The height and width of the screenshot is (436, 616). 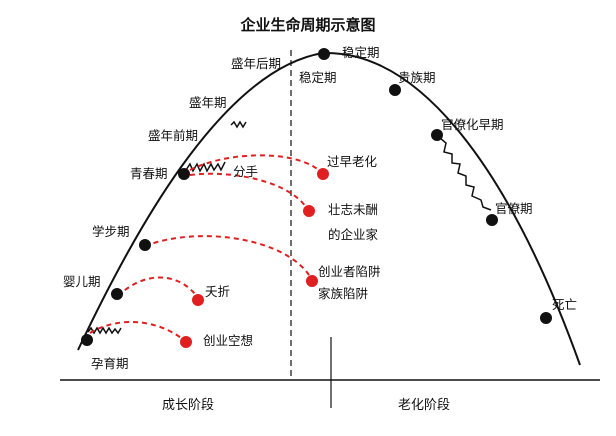 I want to click on stage-dot-xuebu, so click(x=145, y=245).